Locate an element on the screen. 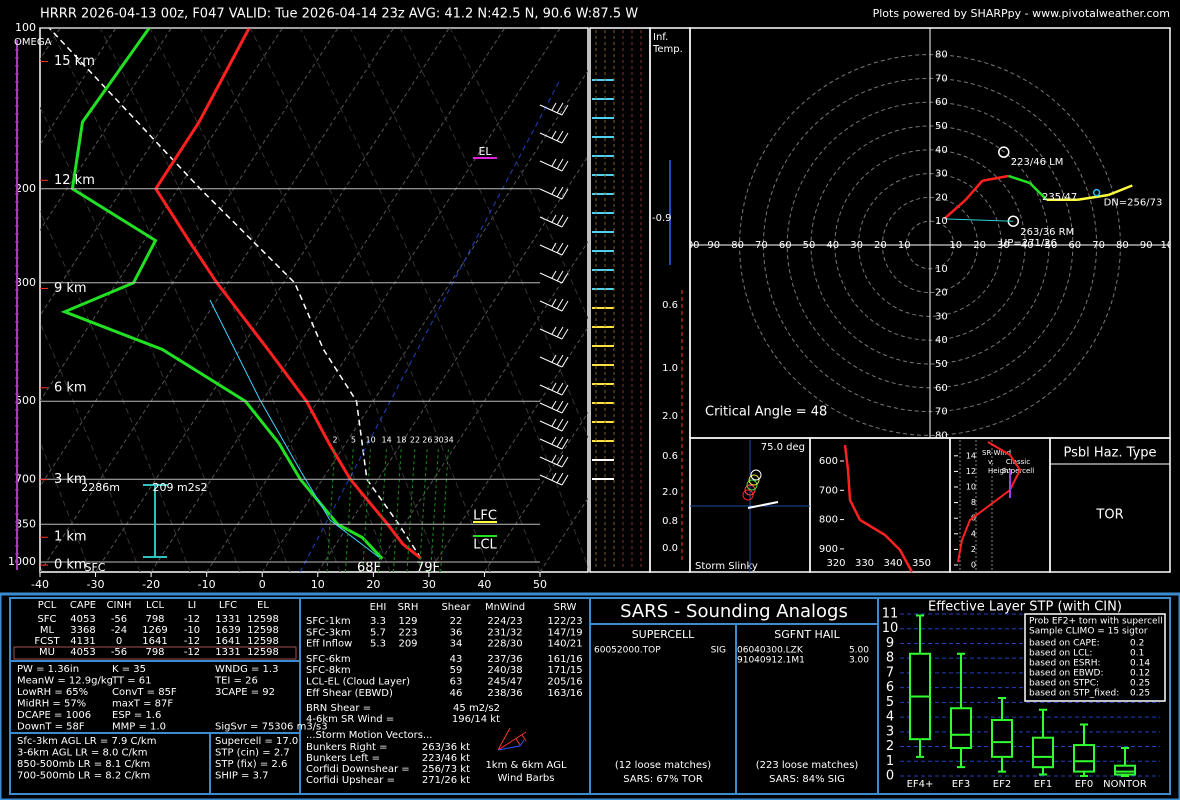 The width and height of the screenshot is (1180, 800). mixing-ratio-label: 22 is located at coordinates (415, 440).